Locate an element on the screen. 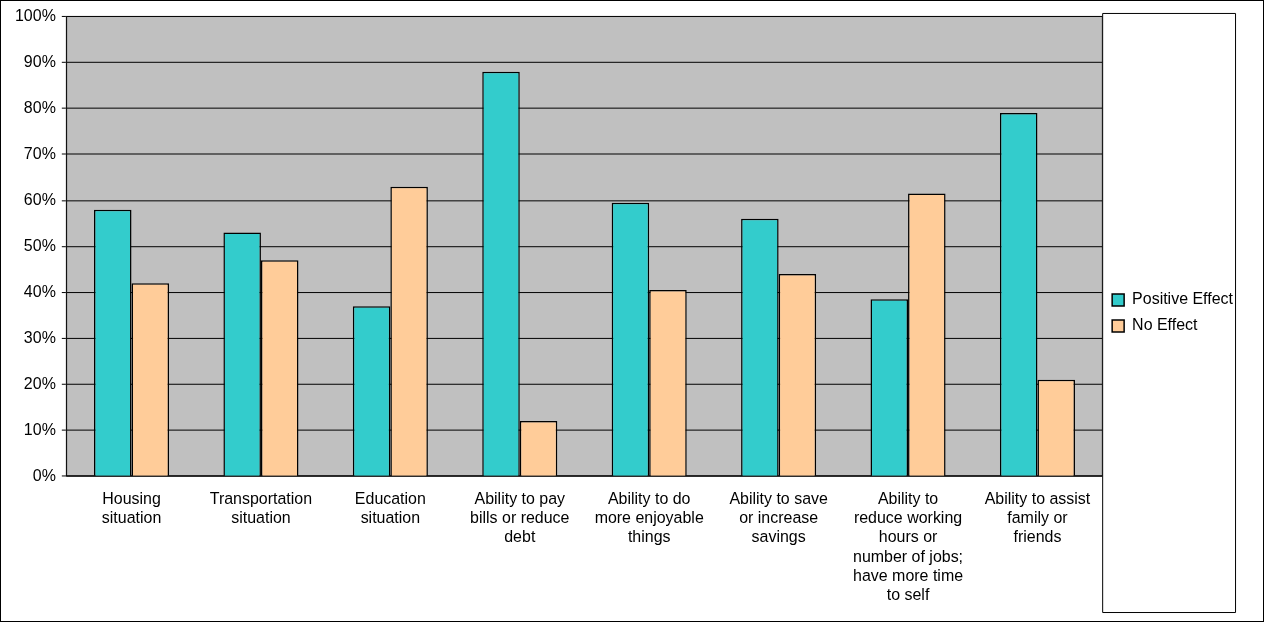 This screenshot has width=1264, height=622. x-tick-label: Education situation is located at coordinates (390, 508).